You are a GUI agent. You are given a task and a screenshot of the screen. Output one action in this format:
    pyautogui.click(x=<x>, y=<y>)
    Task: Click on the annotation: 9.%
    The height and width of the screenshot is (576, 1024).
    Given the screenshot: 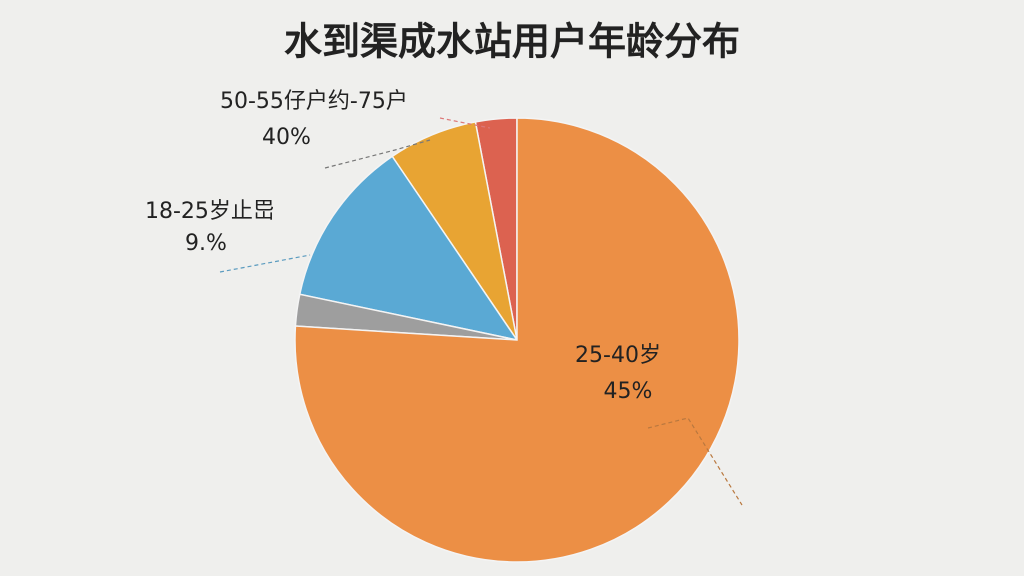 What is the action you would take?
    pyautogui.click(x=206, y=243)
    